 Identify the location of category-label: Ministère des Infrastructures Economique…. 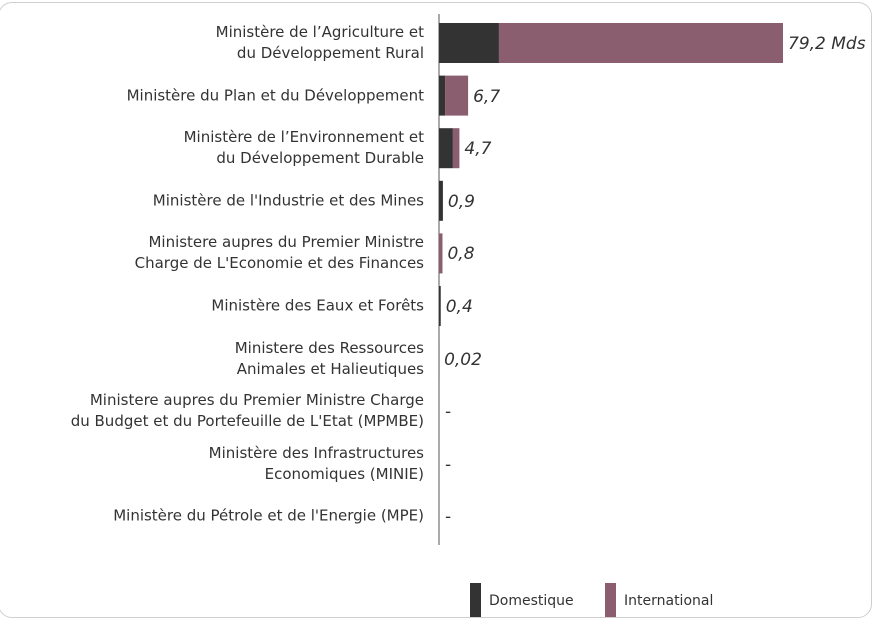
(316, 463).